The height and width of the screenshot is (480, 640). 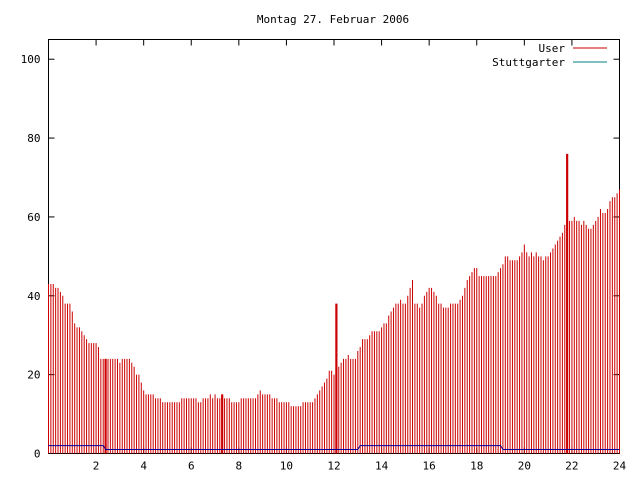 What do you see at coordinates (429, 466) in the screenshot?
I see `x-tick-label: 16` at bounding box center [429, 466].